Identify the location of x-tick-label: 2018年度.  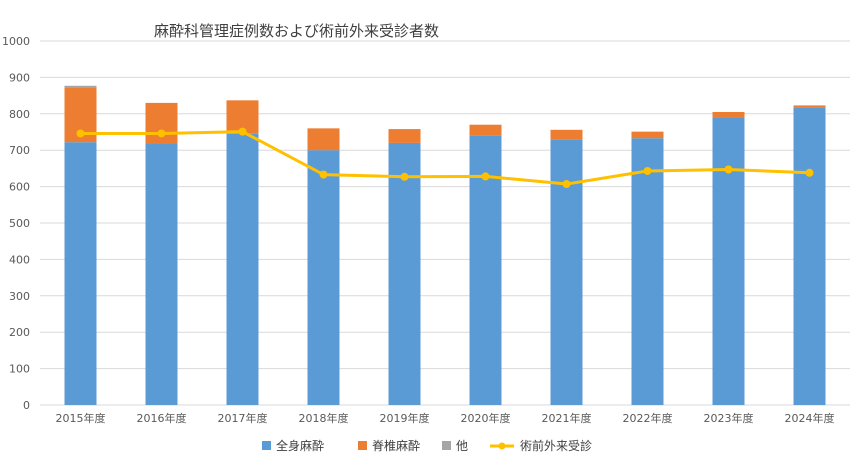
(324, 418).